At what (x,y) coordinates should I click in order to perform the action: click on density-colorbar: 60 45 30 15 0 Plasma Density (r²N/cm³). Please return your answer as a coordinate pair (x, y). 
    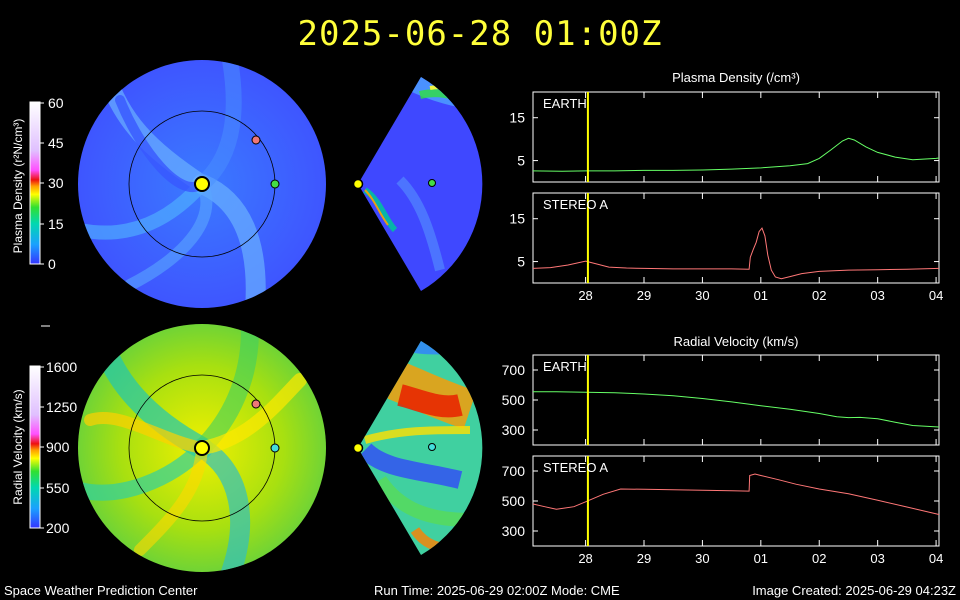
    Looking at the image, I should click on (37, 183).